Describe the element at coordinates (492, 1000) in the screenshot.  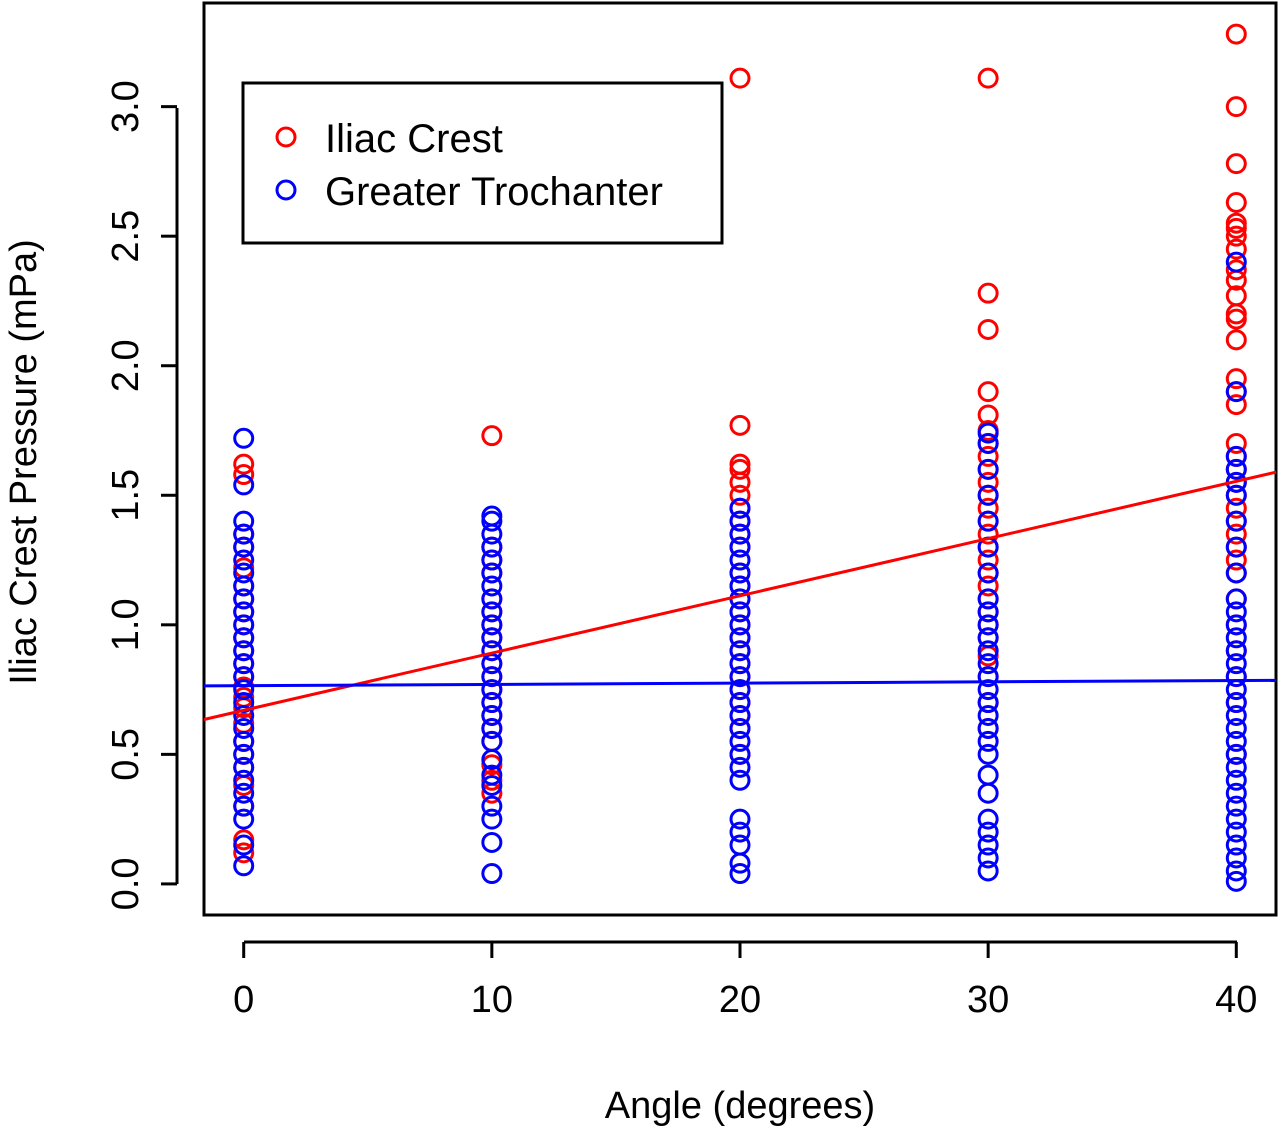
I see `x-tick-label: 10` at that location.